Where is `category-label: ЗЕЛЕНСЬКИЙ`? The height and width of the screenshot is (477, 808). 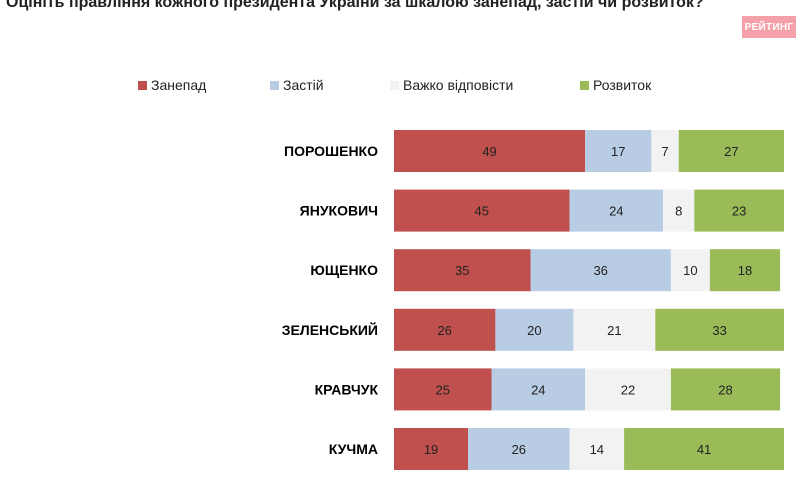
category-label: ЗЕЛЕНСЬКИЙ is located at coordinates (330, 329).